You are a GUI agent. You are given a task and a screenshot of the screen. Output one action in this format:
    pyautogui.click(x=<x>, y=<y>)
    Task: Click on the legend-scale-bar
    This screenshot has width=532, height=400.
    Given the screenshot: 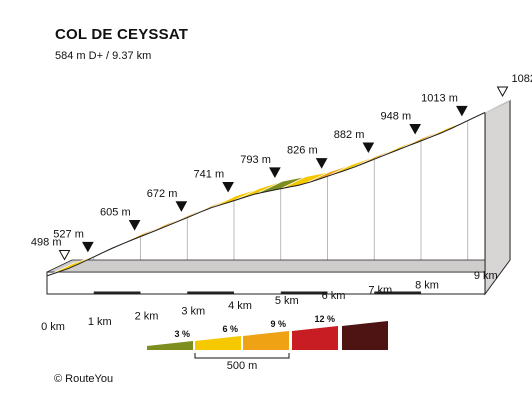 What is the action you would take?
    pyautogui.click(x=242, y=356)
    